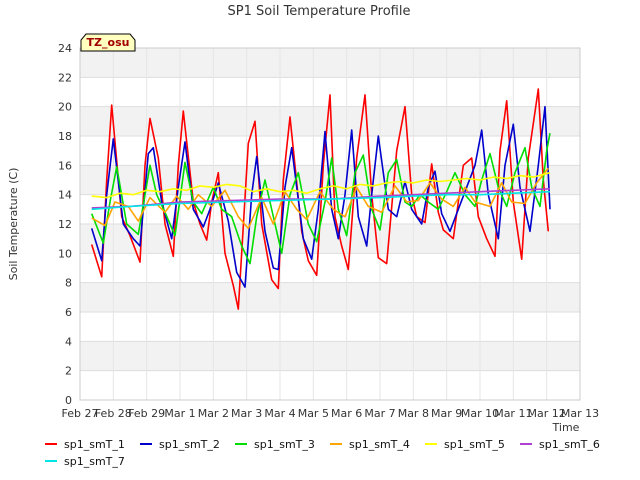 The height and width of the screenshot is (480, 640). I want to click on y-axis-label: Soil Temperature (C), so click(13, 224).